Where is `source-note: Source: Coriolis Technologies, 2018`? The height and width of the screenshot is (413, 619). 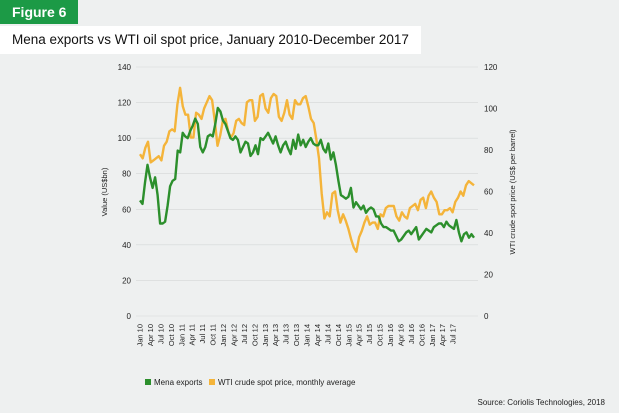
source-note: Source: Coriolis Technologies, 2018 is located at coordinates (541, 402).